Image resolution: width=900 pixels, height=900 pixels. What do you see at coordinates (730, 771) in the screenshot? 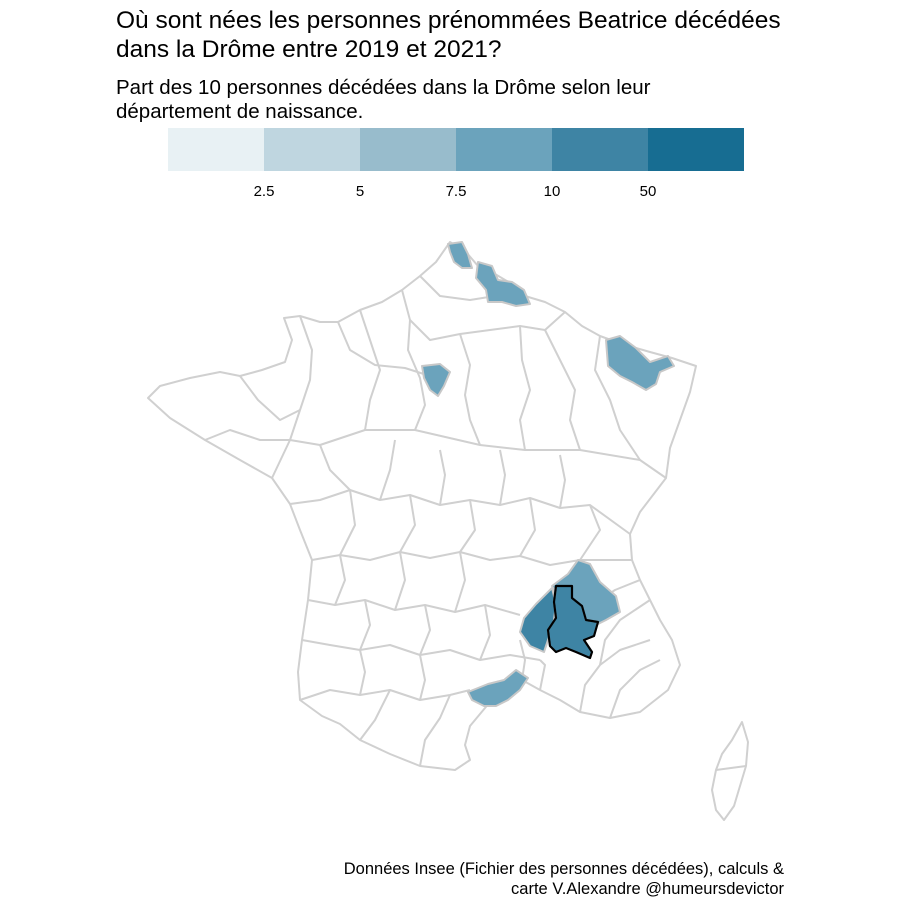
I see `corsica-outline` at bounding box center [730, 771].